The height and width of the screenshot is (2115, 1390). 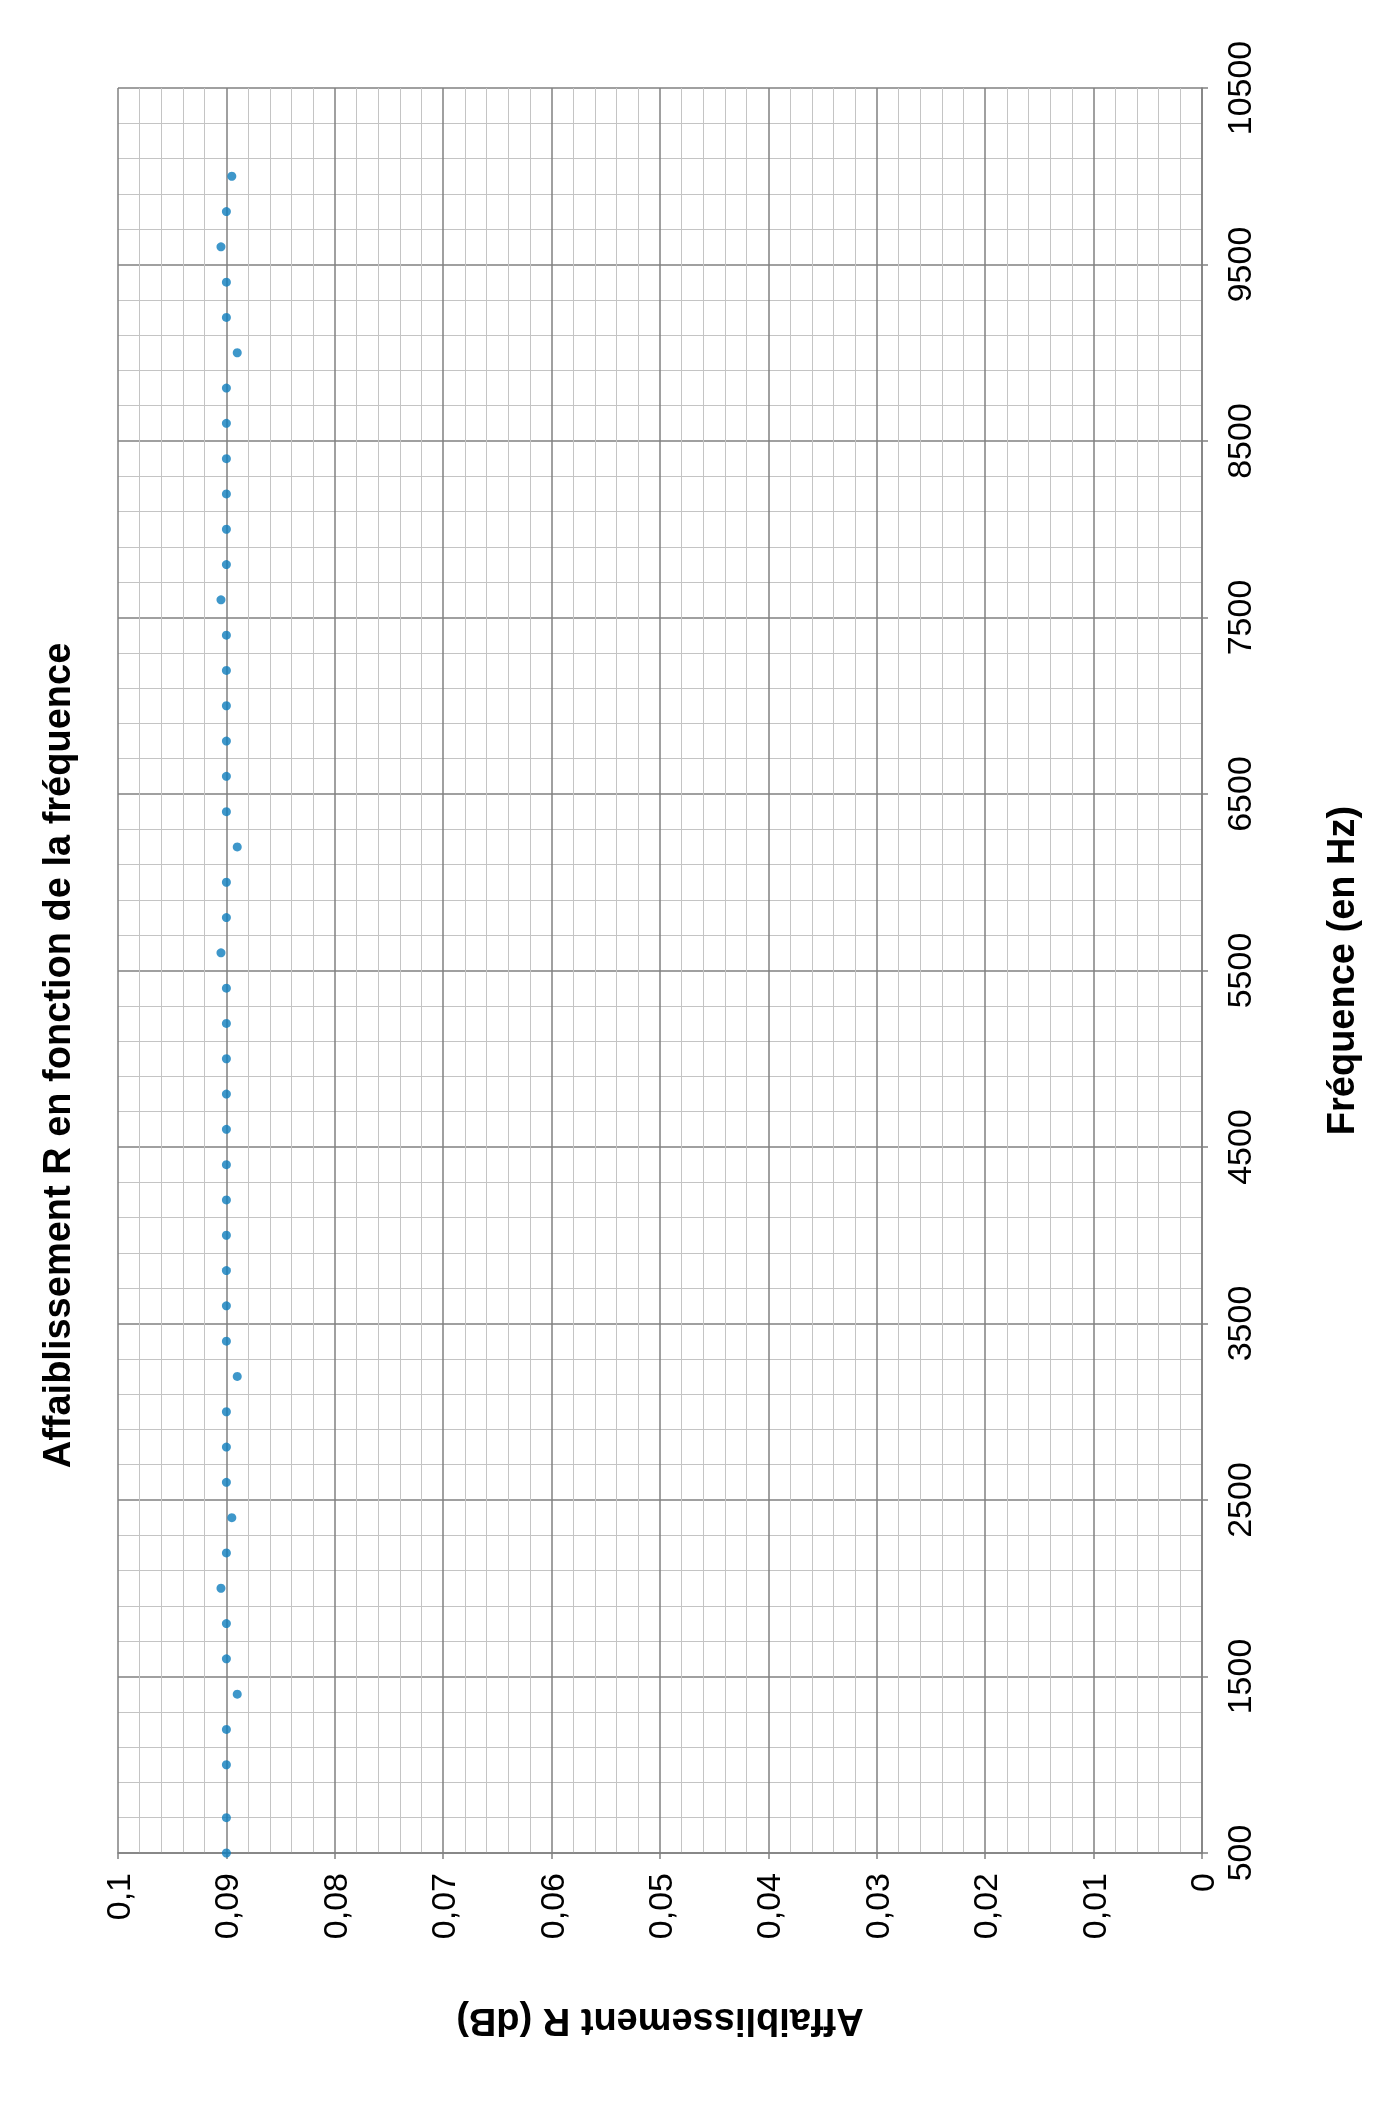 I want to click on x-tick-label: 0,06, so click(x=551, y=1906).